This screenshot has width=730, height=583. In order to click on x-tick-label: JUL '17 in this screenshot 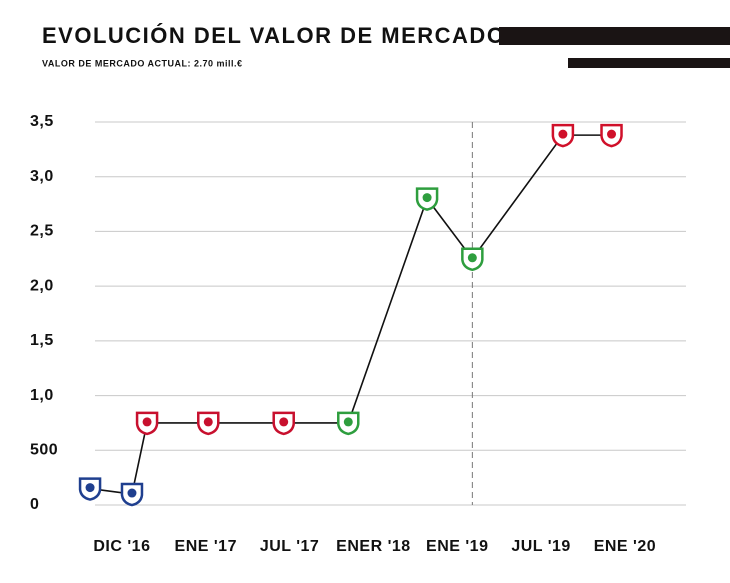, I will do `click(289, 546)`.